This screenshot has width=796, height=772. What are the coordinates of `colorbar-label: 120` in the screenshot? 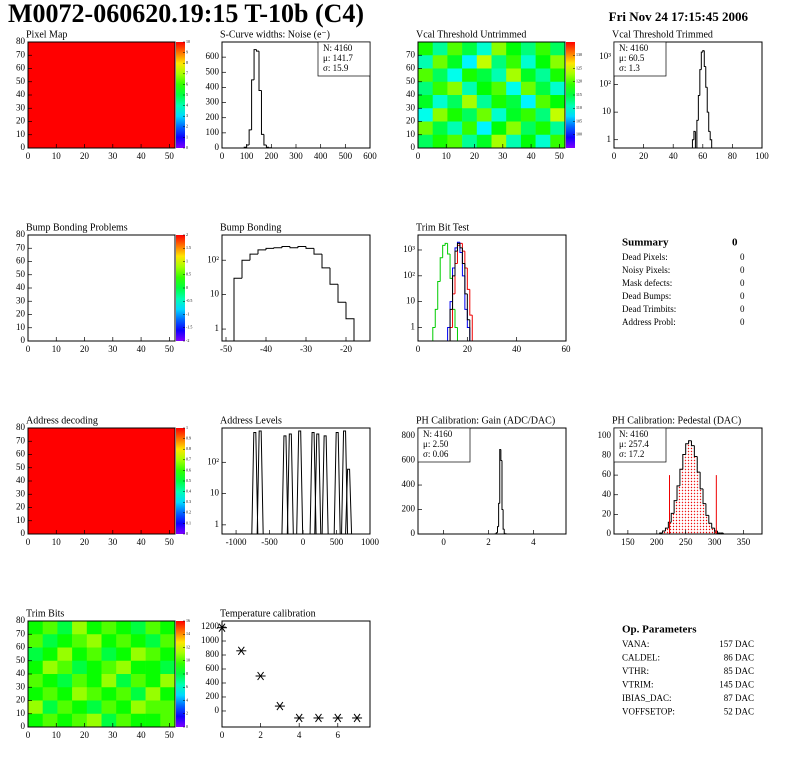 It's located at (579, 81).